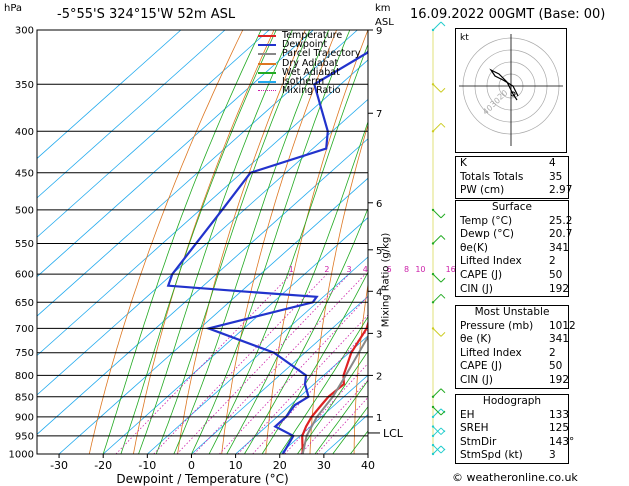 Image resolution: width=629 pixels, height=486 pixels. What do you see at coordinates (291, 269) in the screenshot?
I see `mixing-ratio-label: 1` at bounding box center [291, 269].